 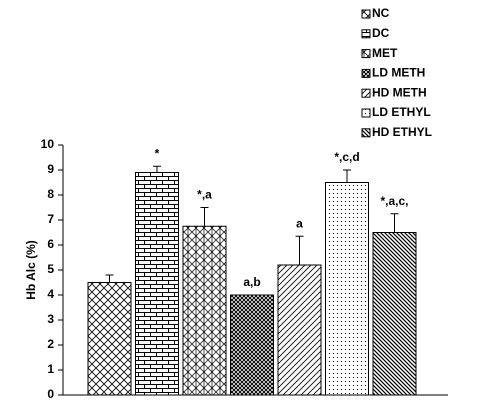 I want to click on annotation: a,b, so click(x=251, y=282).